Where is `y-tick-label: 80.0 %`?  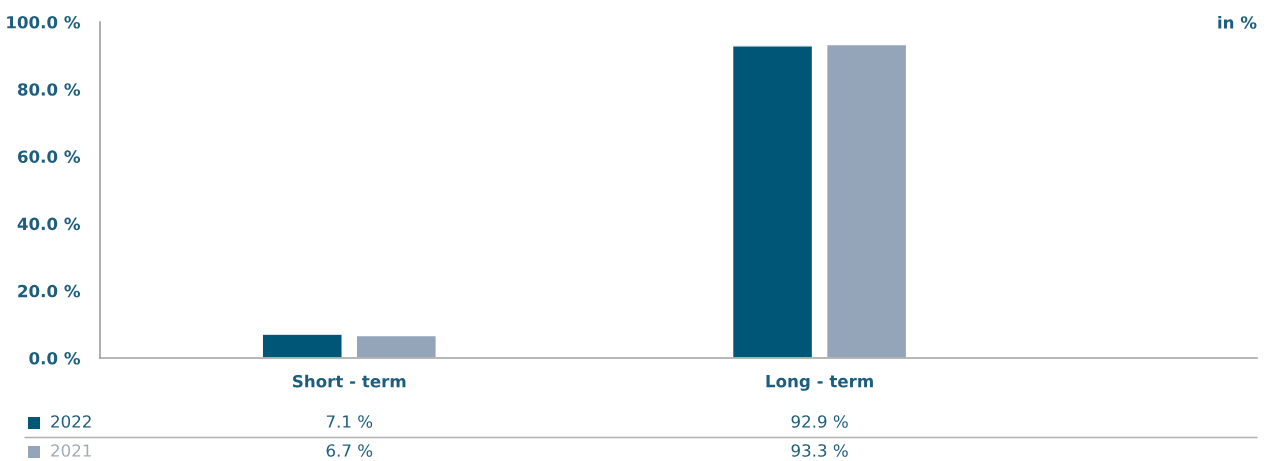
y-tick-label: 80.0 % is located at coordinates (49, 89).